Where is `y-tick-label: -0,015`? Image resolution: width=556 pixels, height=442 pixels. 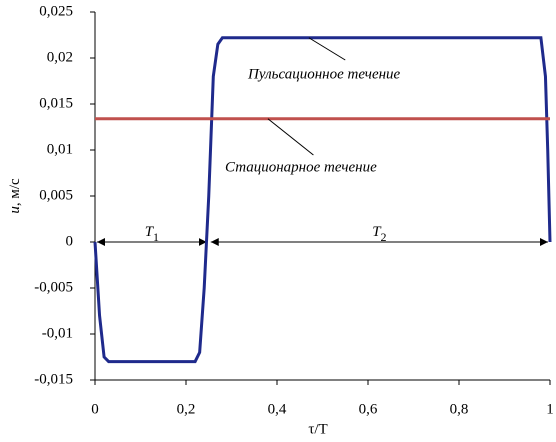 y-tick-label: -0,015 is located at coordinates (53, 379).